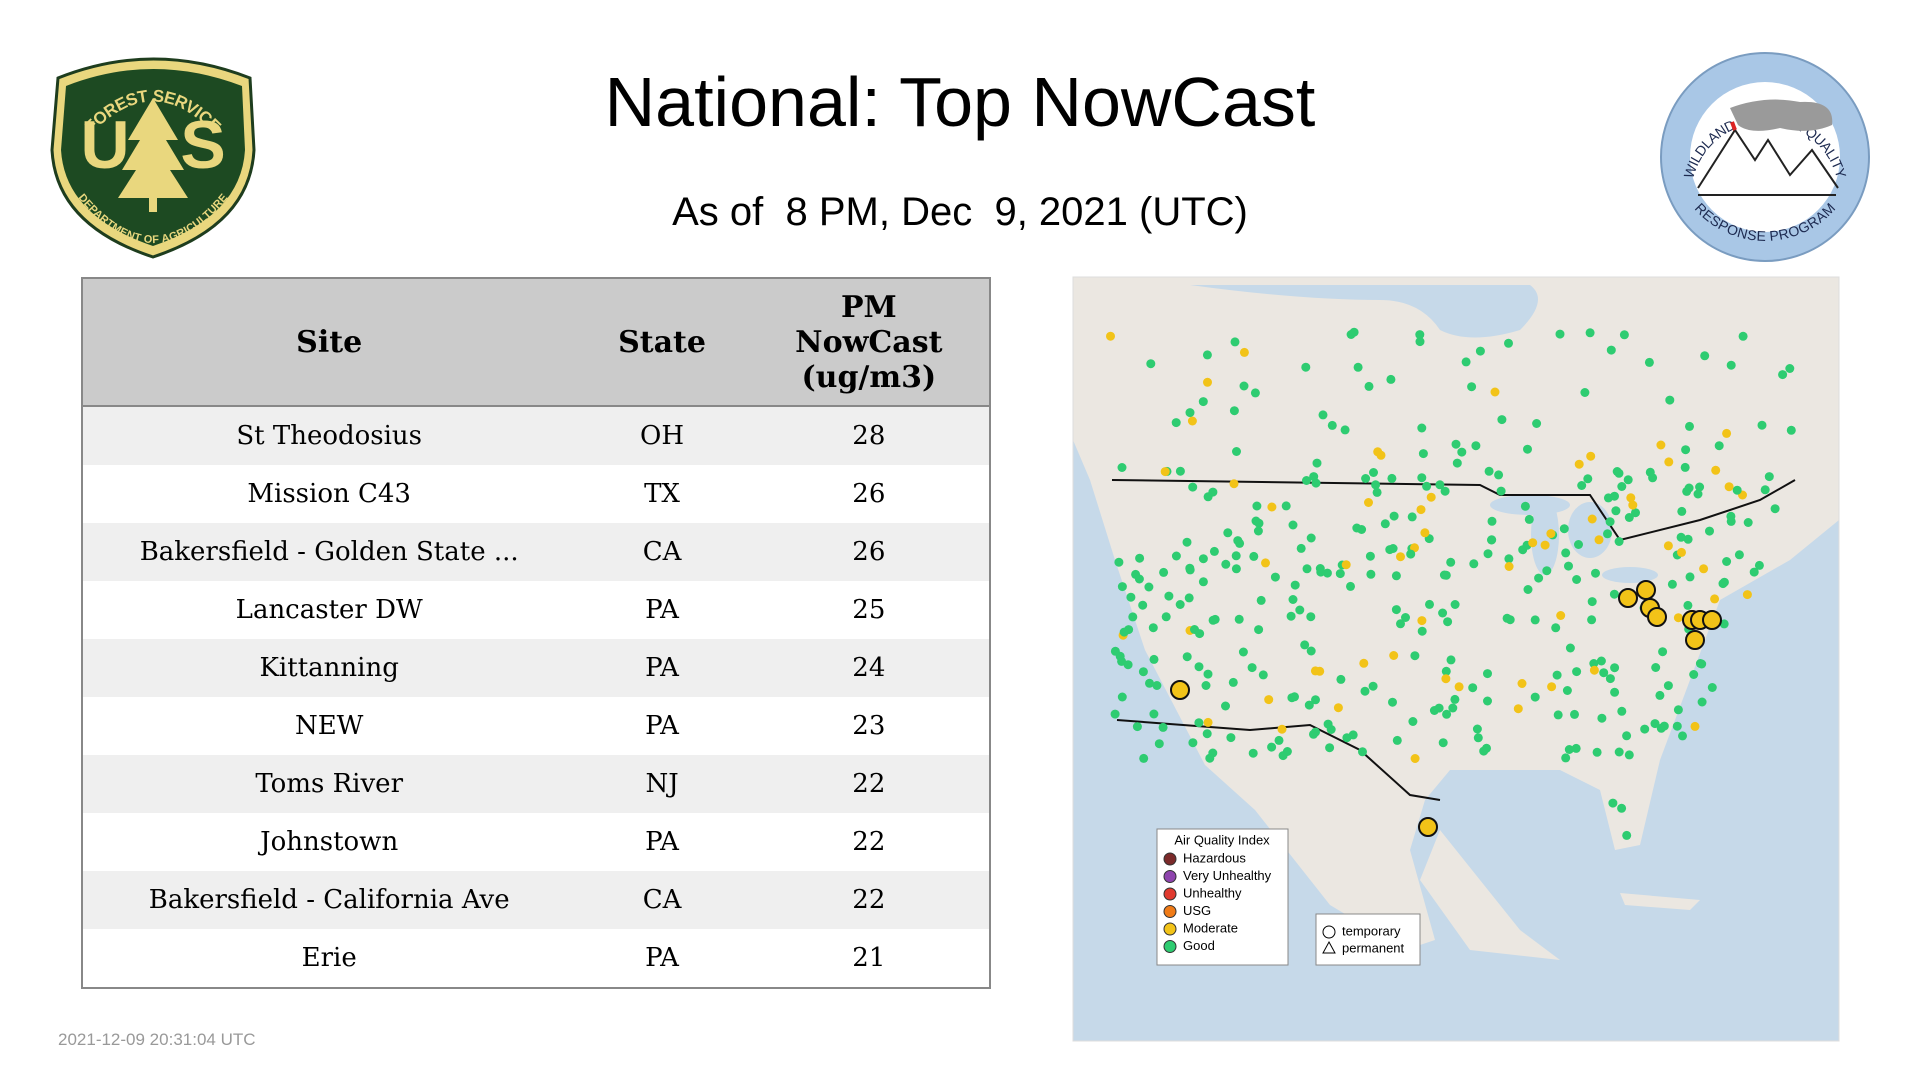  Describe the element at coordinates (536, 342) in the screenshot. I see `header-row: Site State PM NowCast (ug/m3)` at that location.